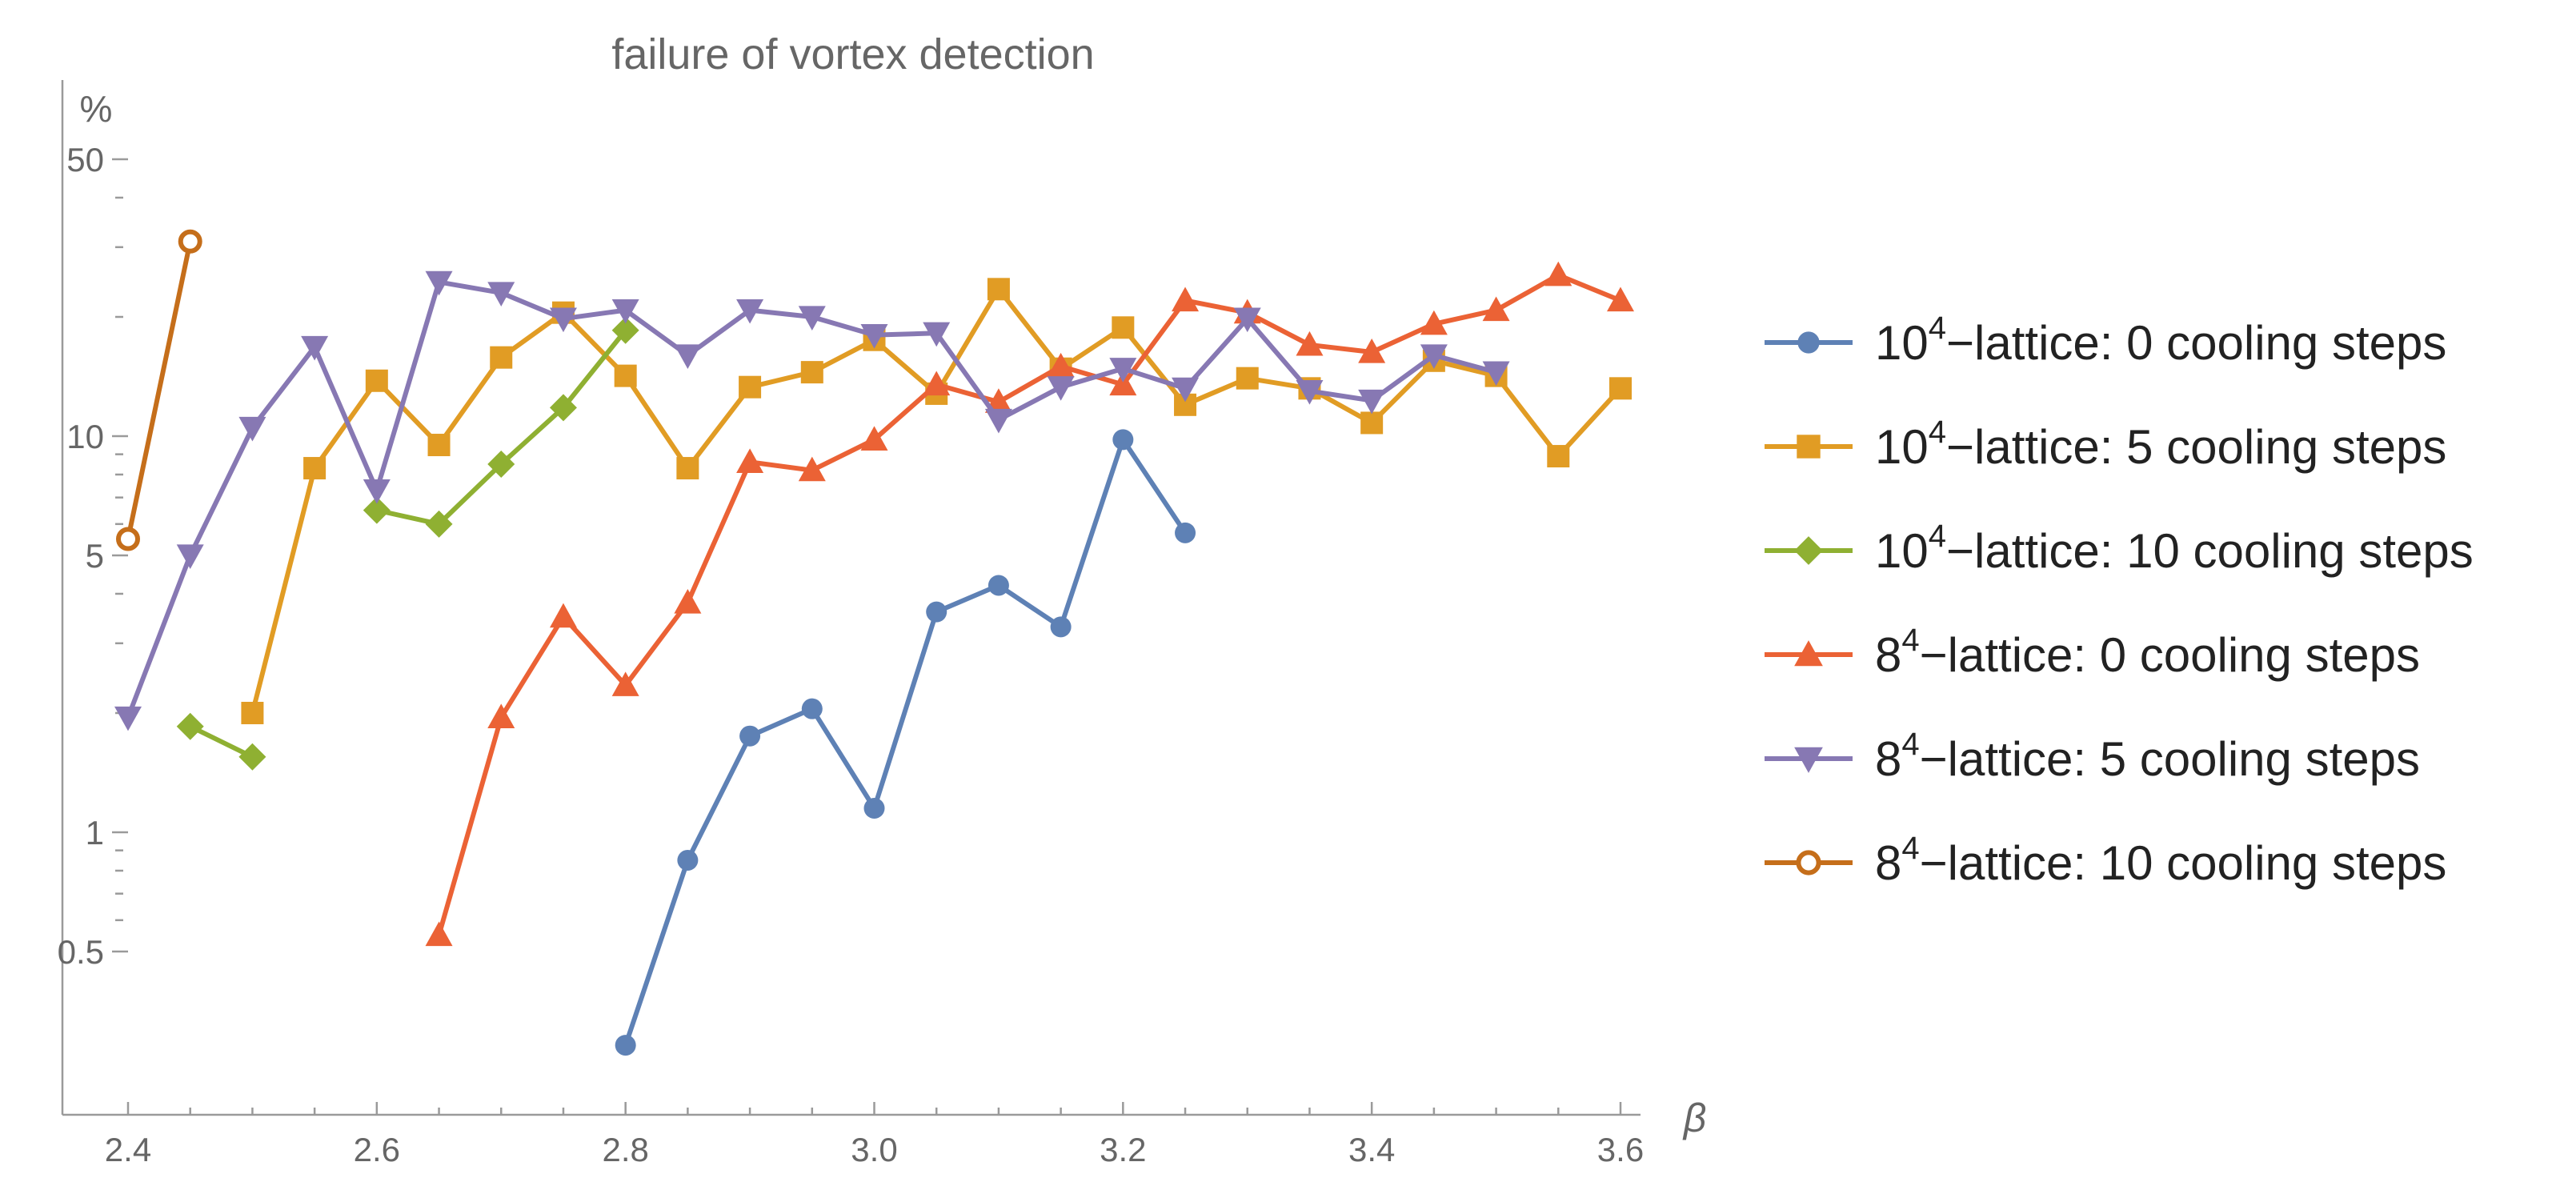  What do you see at coordinates (1371, 1149) in the screenshot?
I see `x-tick-label-3.4: 3.4` at bounding box center [1371, 1149].